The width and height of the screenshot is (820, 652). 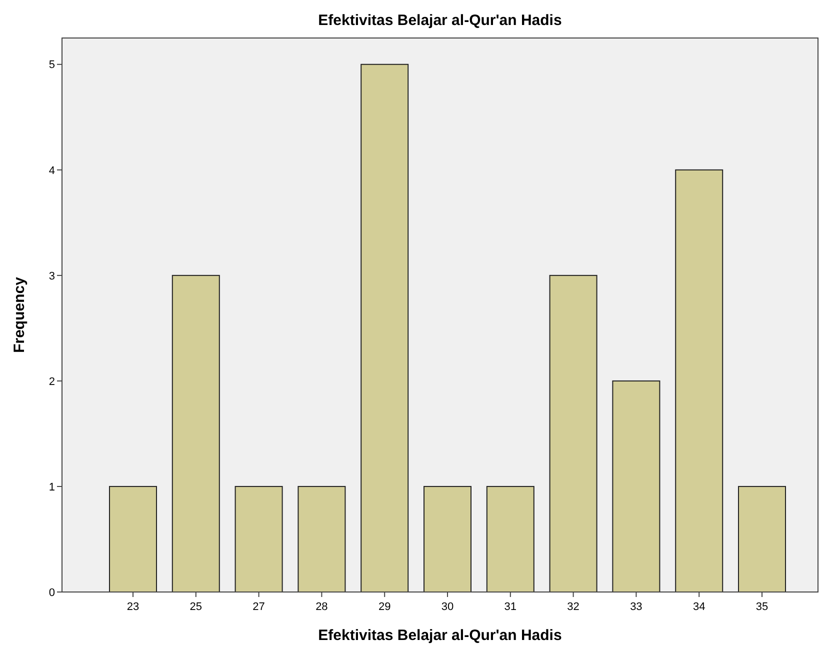 What do you see at coordinates (133, 607) in the screenshot?
I see `x-tick-label: 23` at bounding box center [133, 607].